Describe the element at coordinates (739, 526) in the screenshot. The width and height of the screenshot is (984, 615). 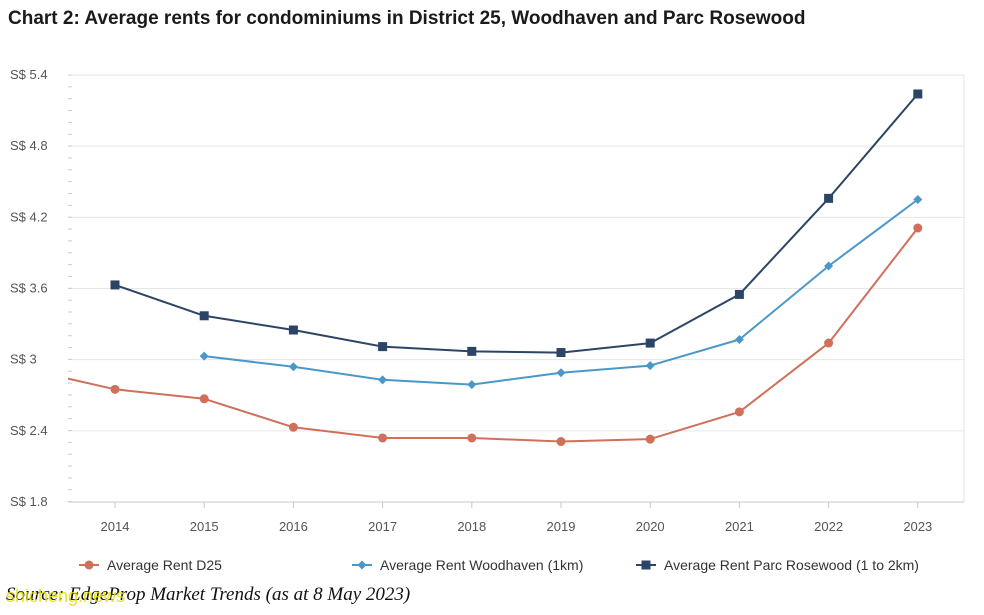
I see `x-tick-label: 2021` at that location.